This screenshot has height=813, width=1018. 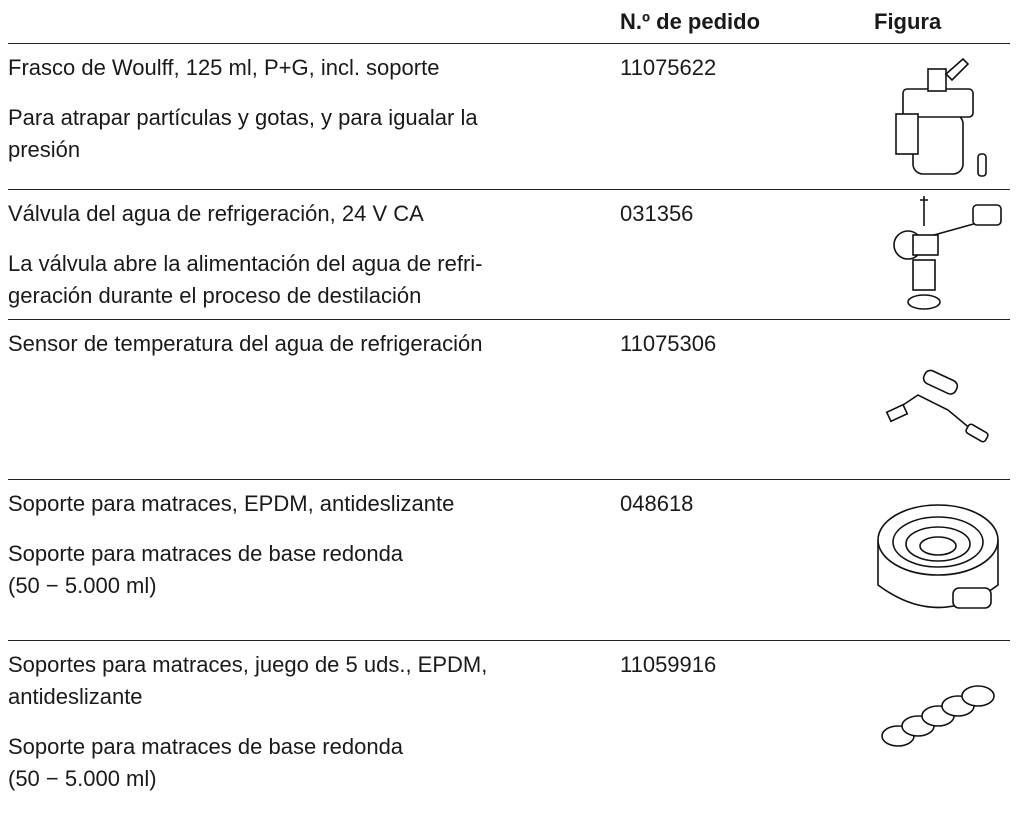 I want to click on text-line: presión, so click(x=44, y=149).